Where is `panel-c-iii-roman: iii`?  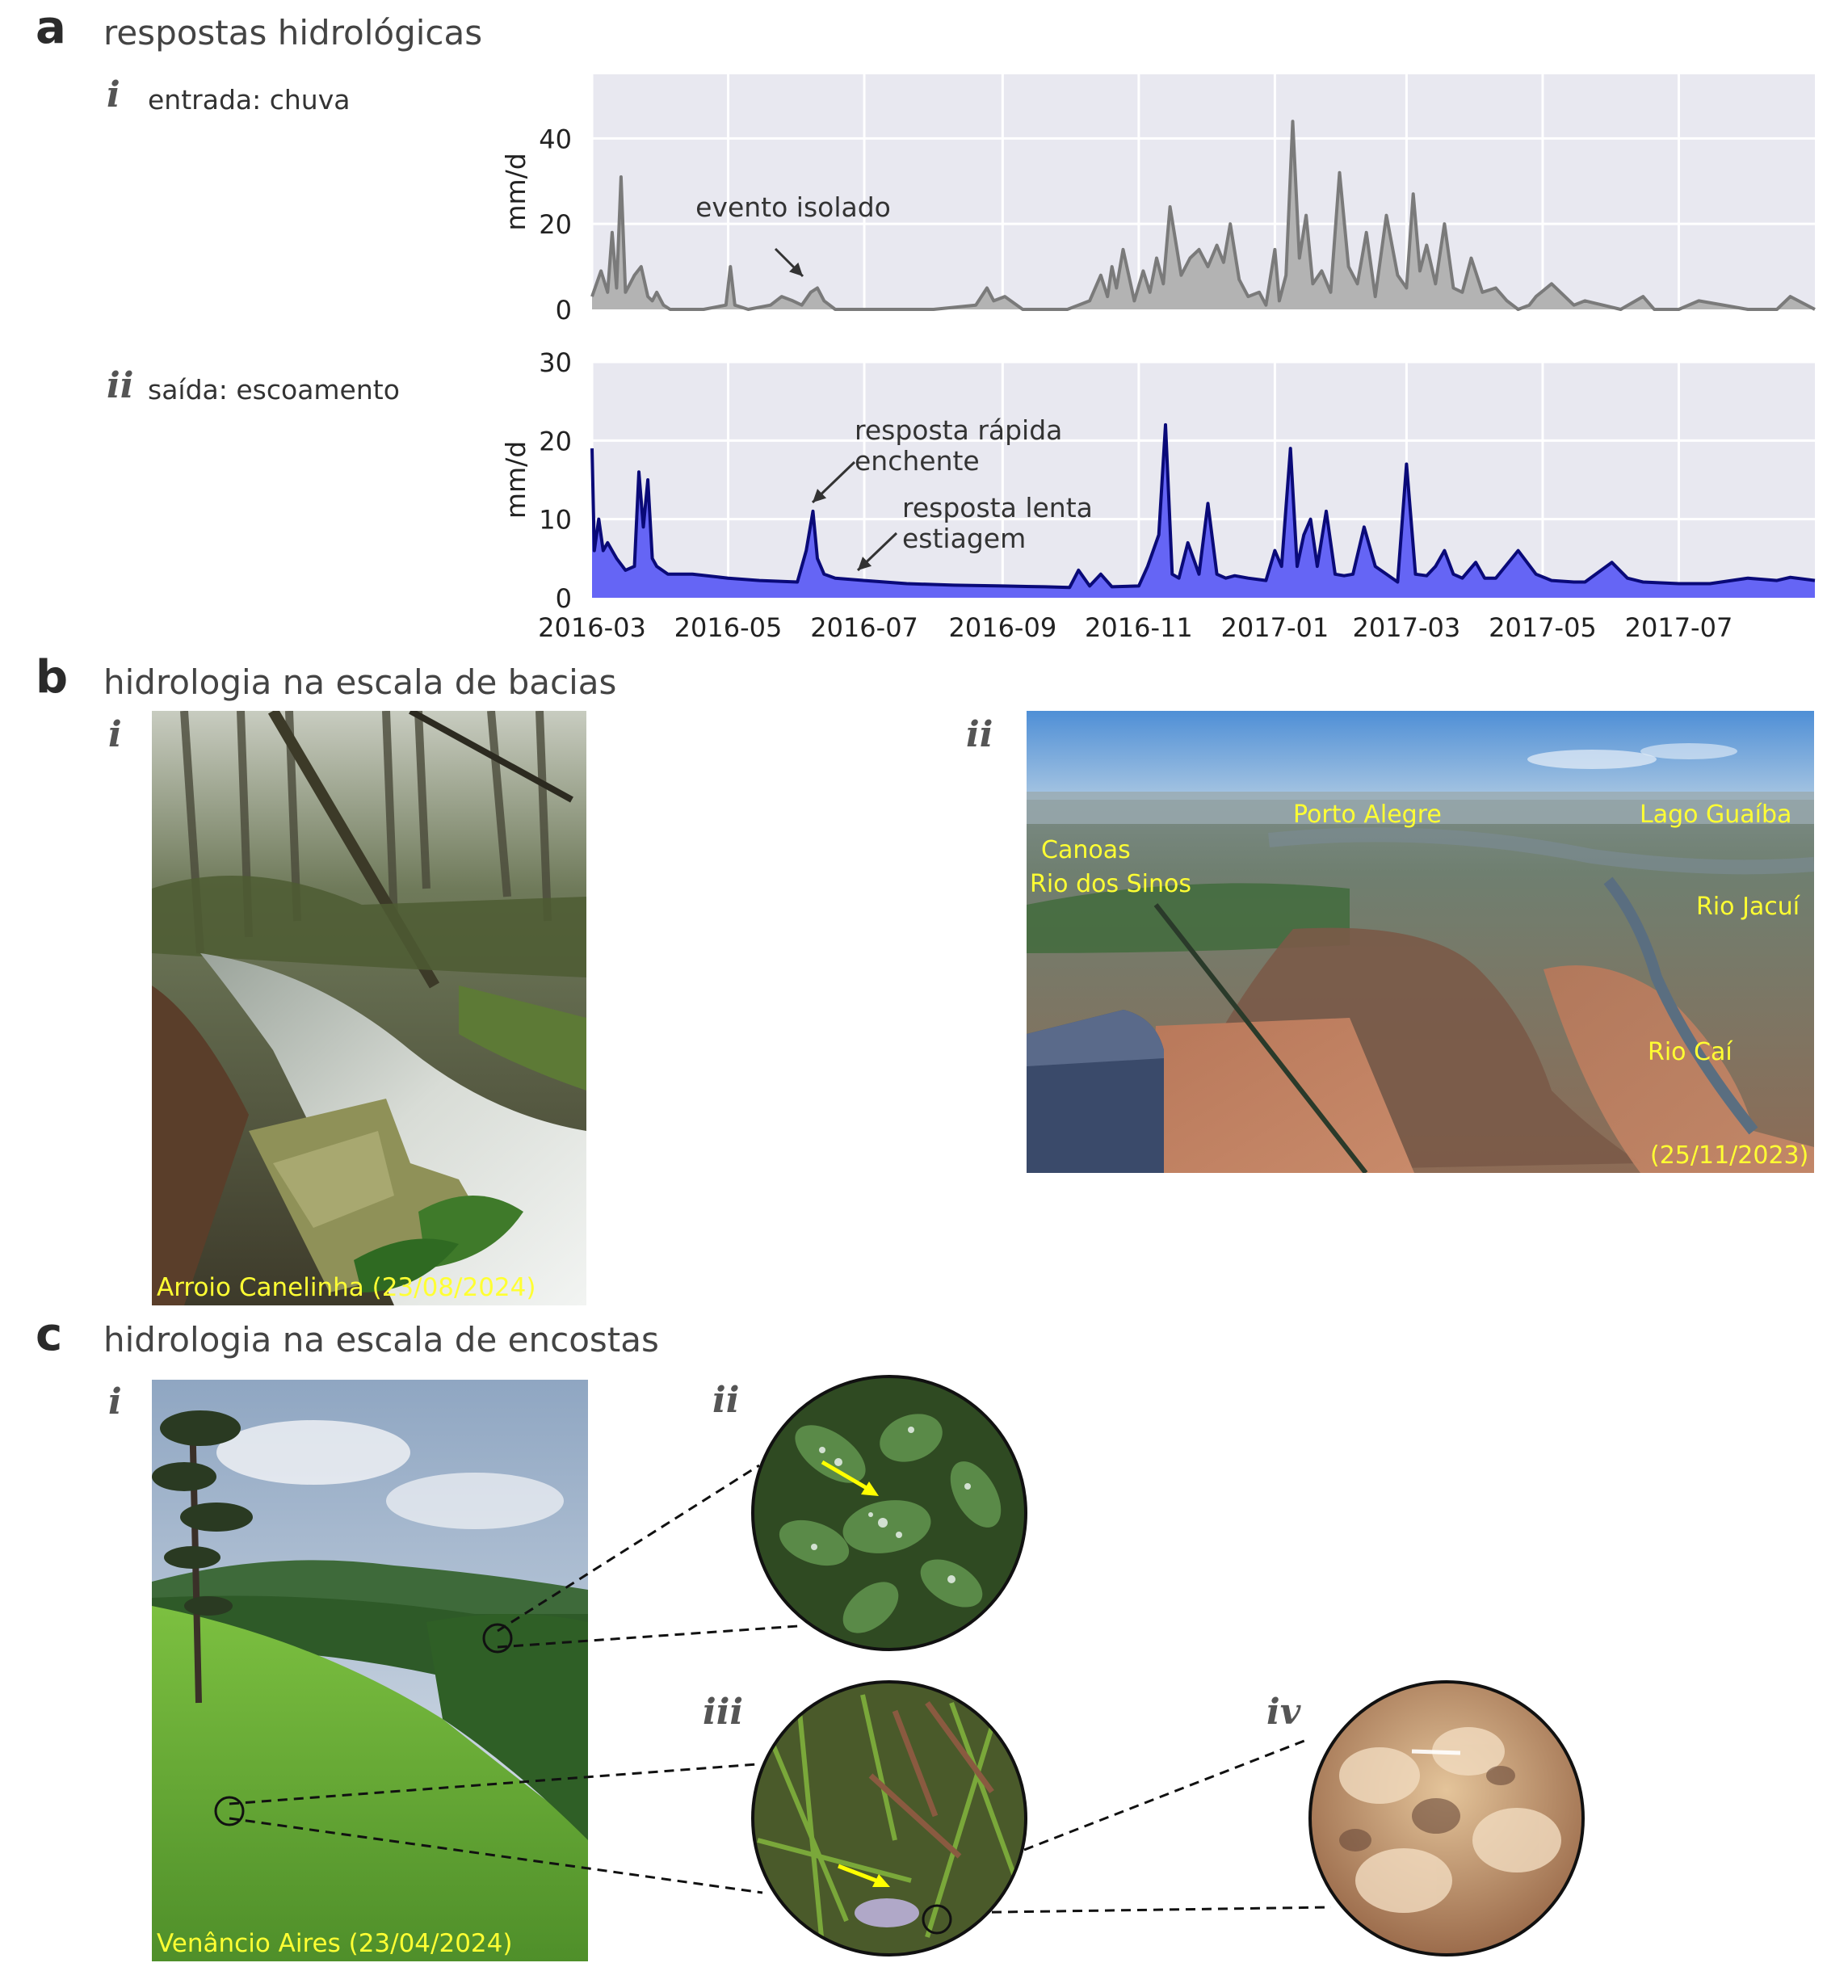 panel-c-iii-roman: iii is located at coordinates (724, 1712).